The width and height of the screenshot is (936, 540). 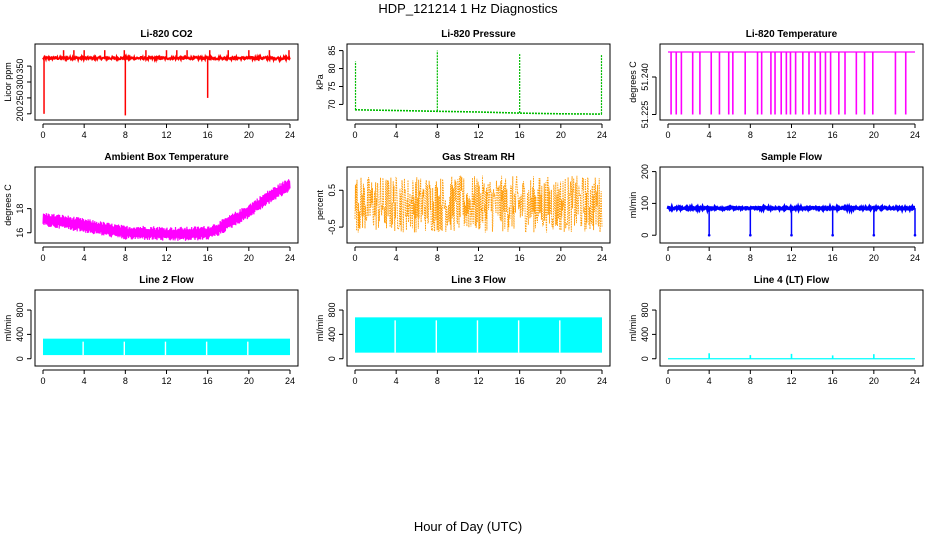 What do you see at coordinates (332, 86) in the screenshot?
I see `y-tick-label: 75` at bounding box center [332, 86].